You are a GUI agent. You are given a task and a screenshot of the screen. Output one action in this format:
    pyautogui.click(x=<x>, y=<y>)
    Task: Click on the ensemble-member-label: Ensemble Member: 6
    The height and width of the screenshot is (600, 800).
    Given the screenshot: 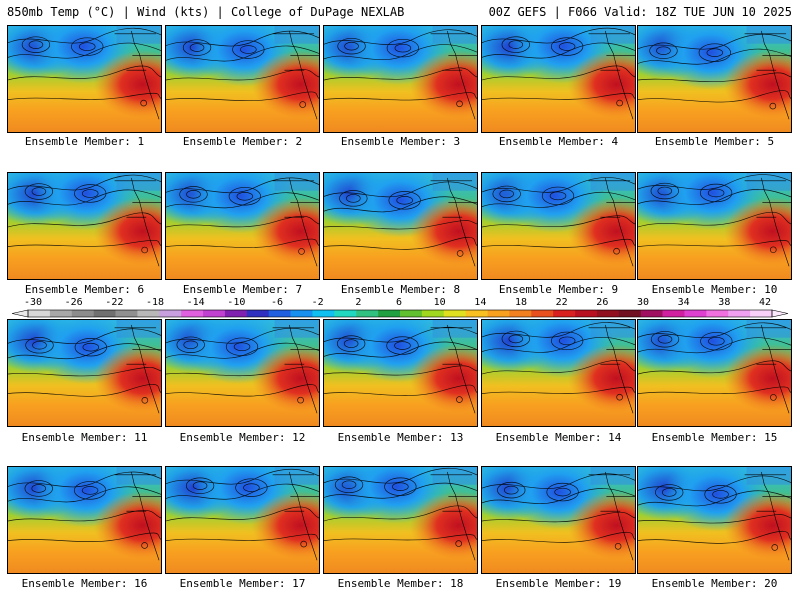 What is the action you would take?
    pyautogui.click(x=84, y=289)
    